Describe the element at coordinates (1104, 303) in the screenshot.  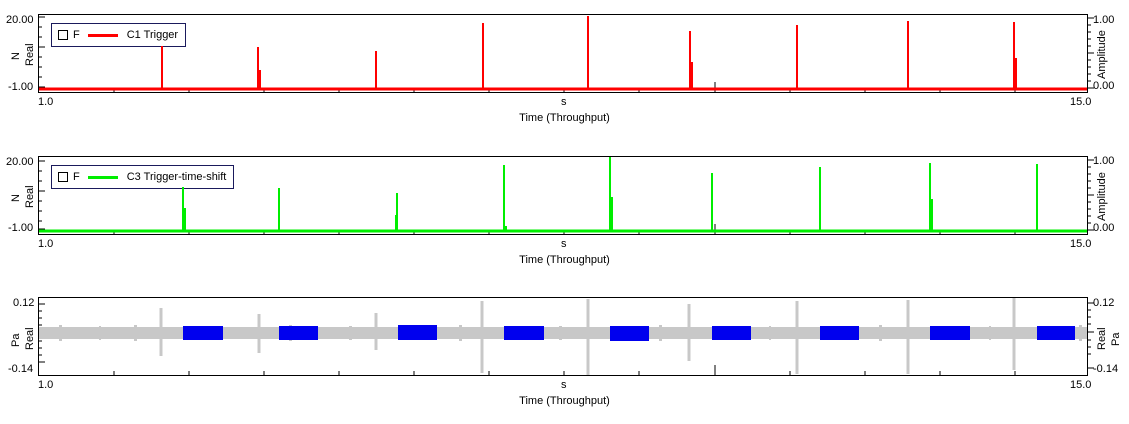
I see `y2-top-label: 0.12` at that location.